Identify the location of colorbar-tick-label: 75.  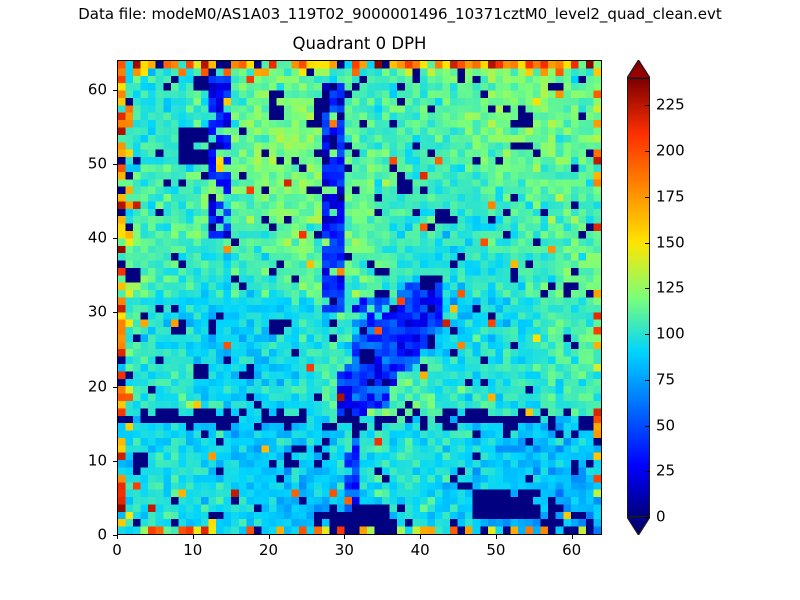
(666, 379).